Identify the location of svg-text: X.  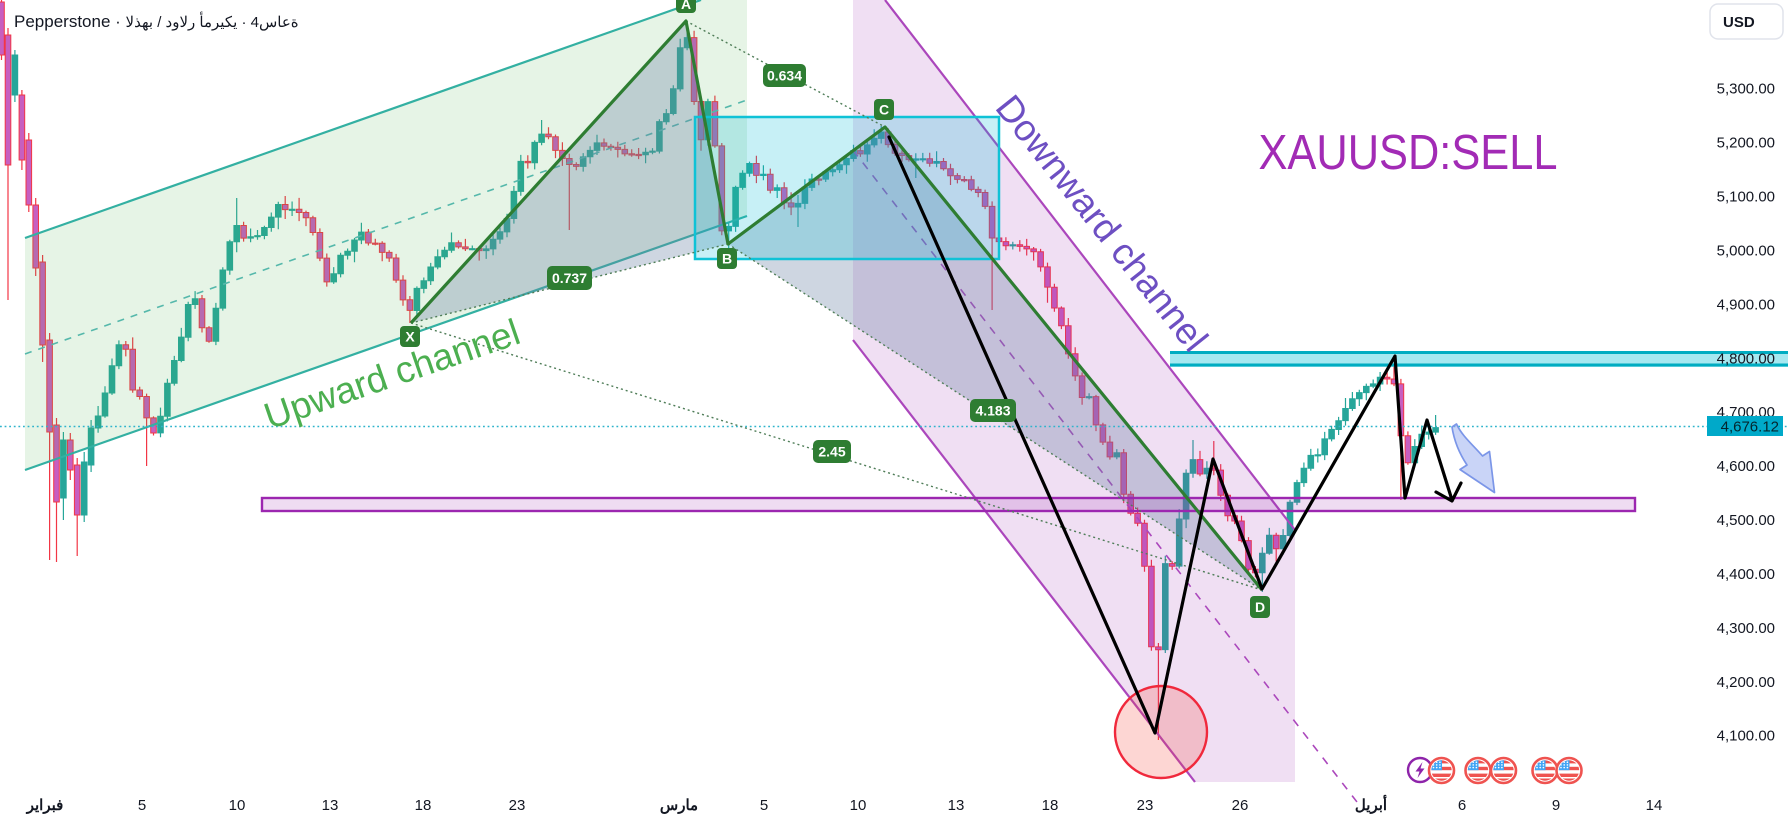
(410, 337).